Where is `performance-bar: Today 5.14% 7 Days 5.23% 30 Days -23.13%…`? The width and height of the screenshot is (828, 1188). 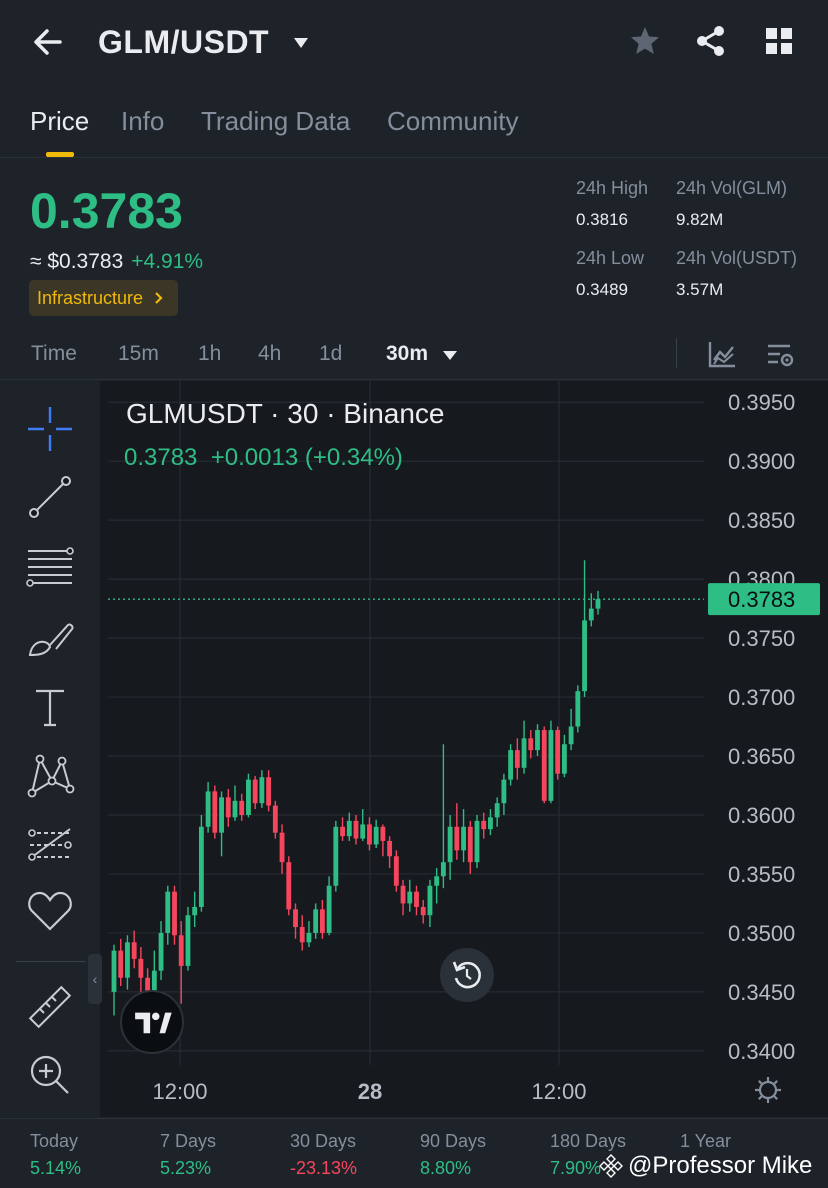
performance-bar: Today 5.14% 7 Days 5.23% 30 Days -23.13%… is located at coordinates (414, 1153).